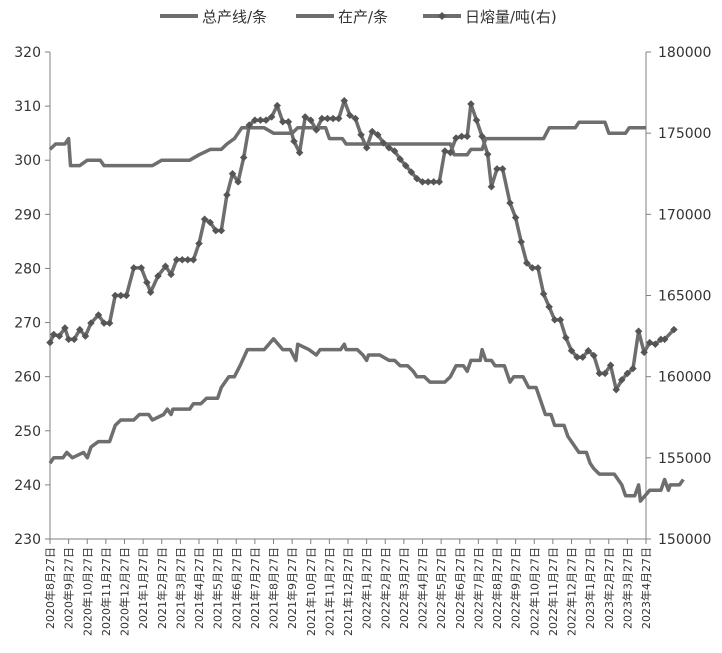 The height and width of the screenshot is (653, 722). Describe the element at coordinates (27, 324) in the screenshot. I see `left-tick-label: 270` at that location.